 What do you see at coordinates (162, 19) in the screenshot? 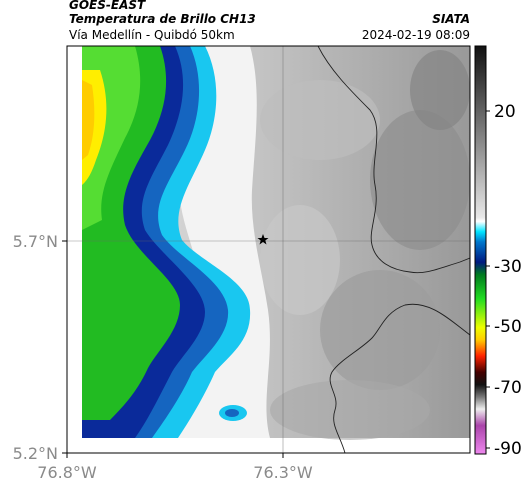
I see `map-title: Temperatura de Brillo CH13` at bounding box center [162, 19].